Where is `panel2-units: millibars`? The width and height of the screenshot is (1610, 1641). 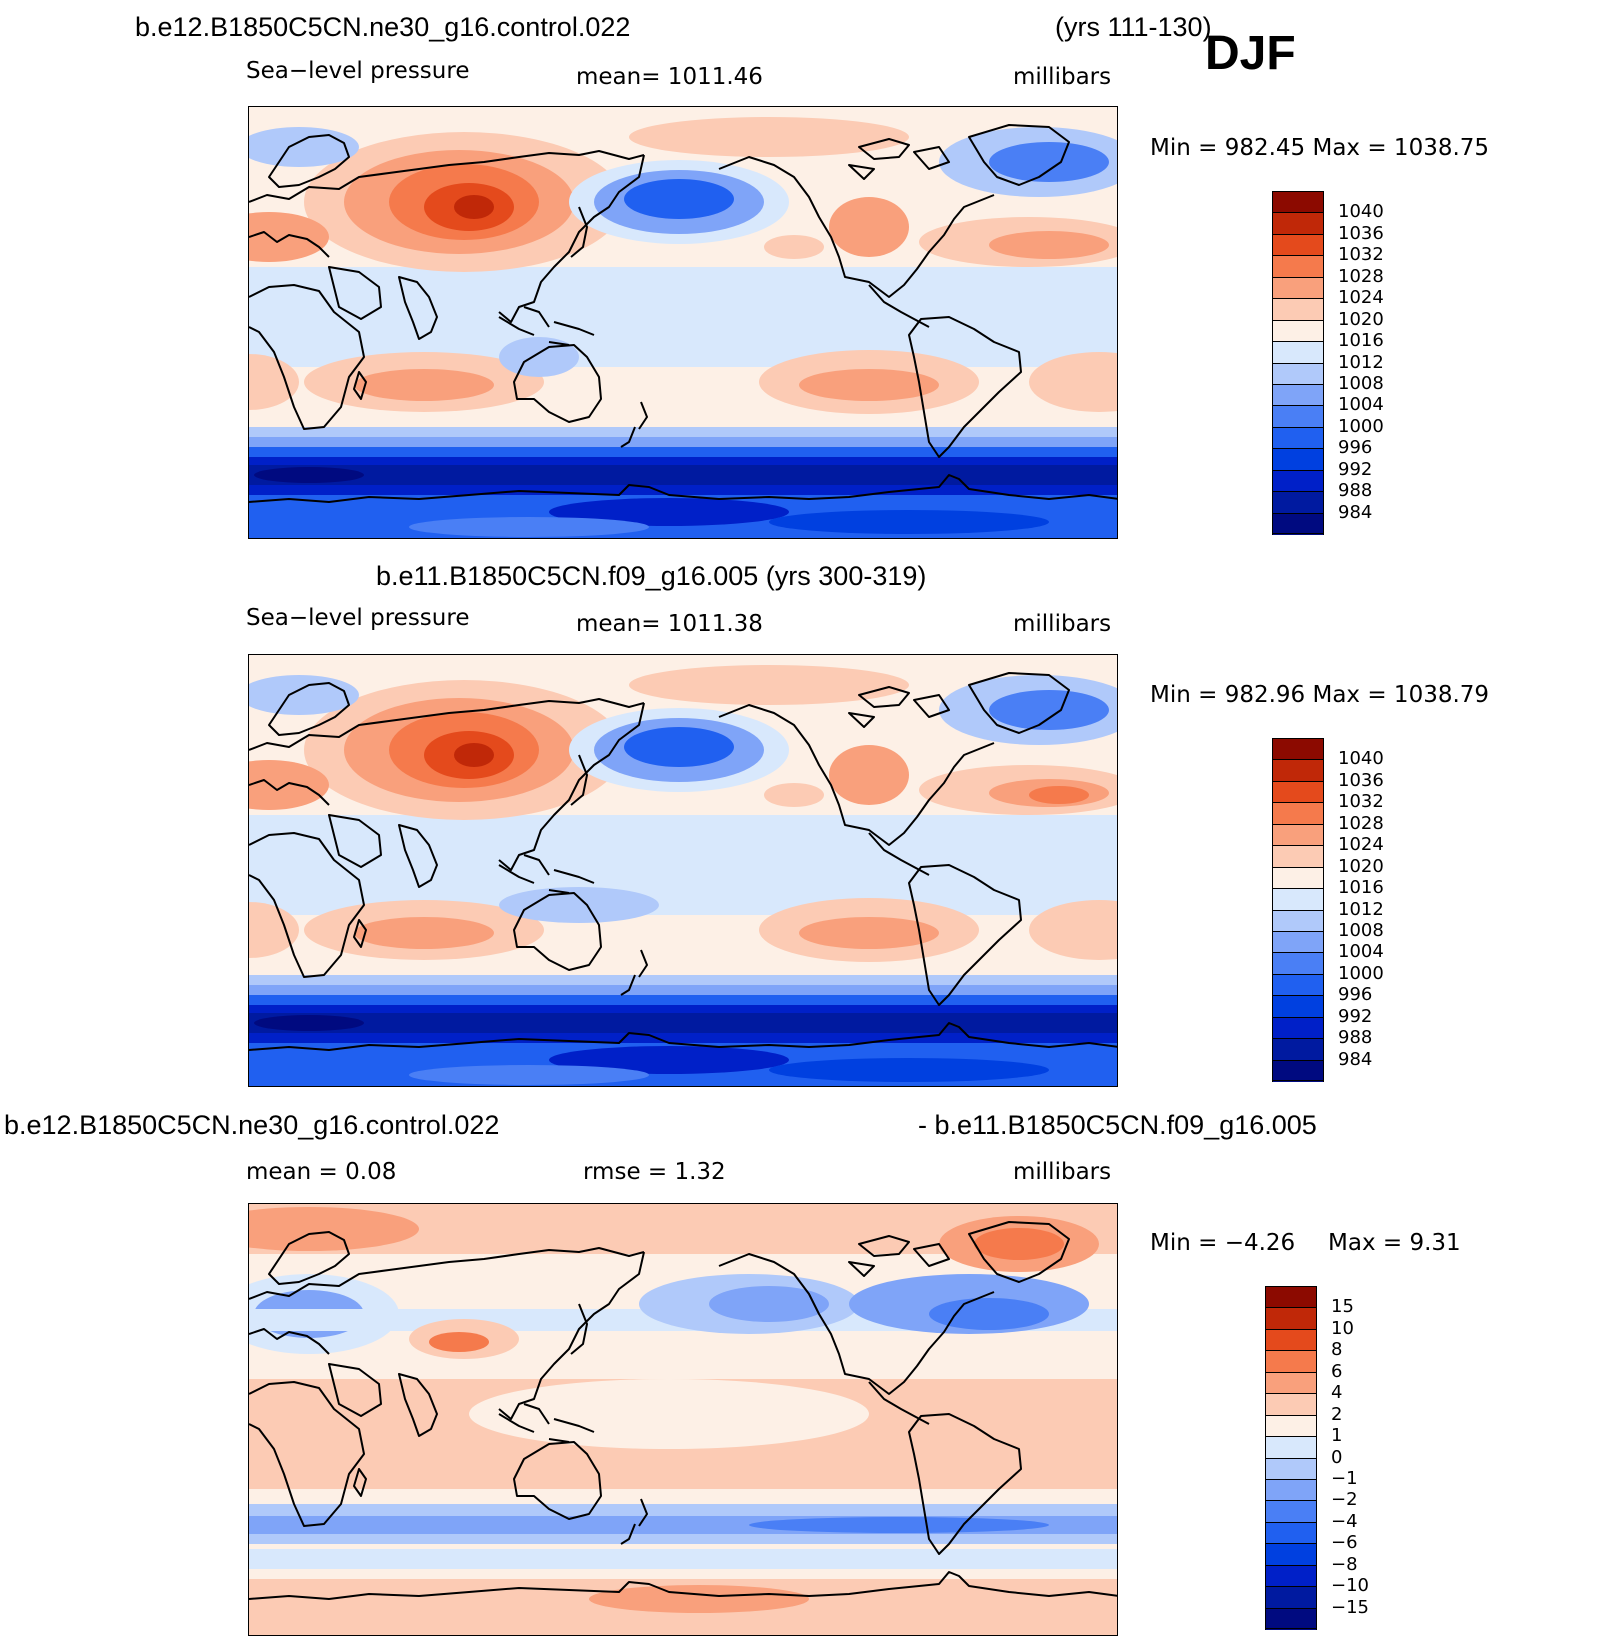 panel2-units: millibars is located at coordinates (1062, 624).